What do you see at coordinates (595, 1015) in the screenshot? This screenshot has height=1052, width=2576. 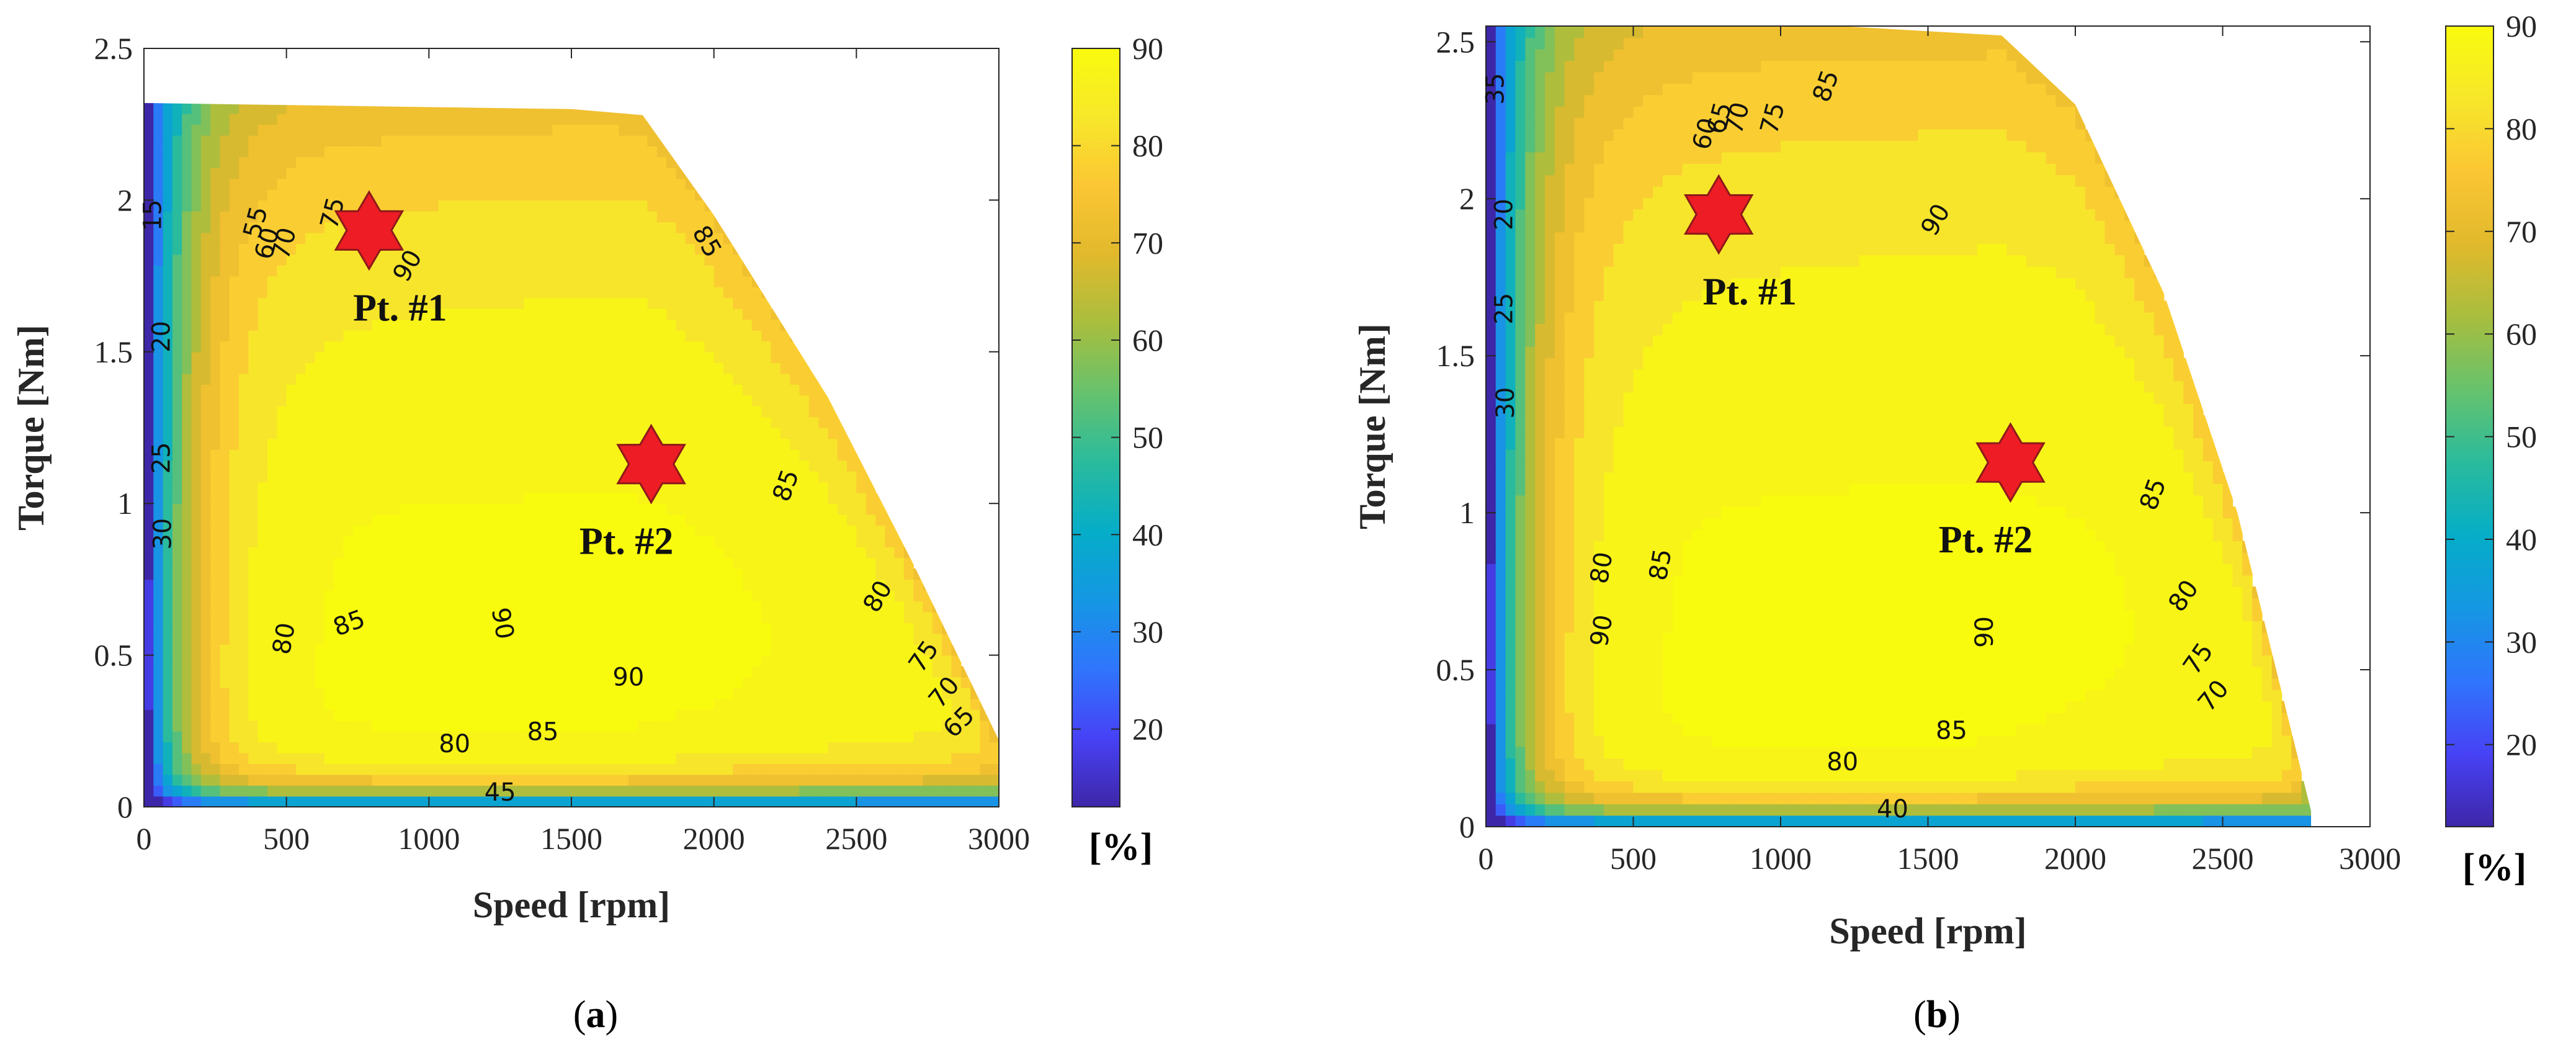 I see `panel-label: (a)` at bounding box center [595, 1015].